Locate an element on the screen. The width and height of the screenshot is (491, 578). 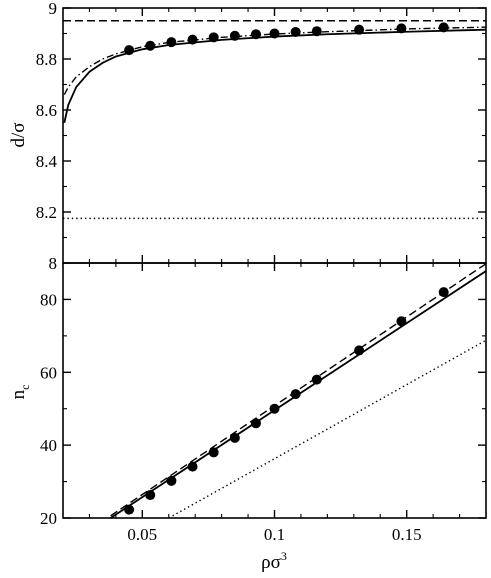
bottom-x-tick-label-1: 0.1 is located at coordinates (274, 534).